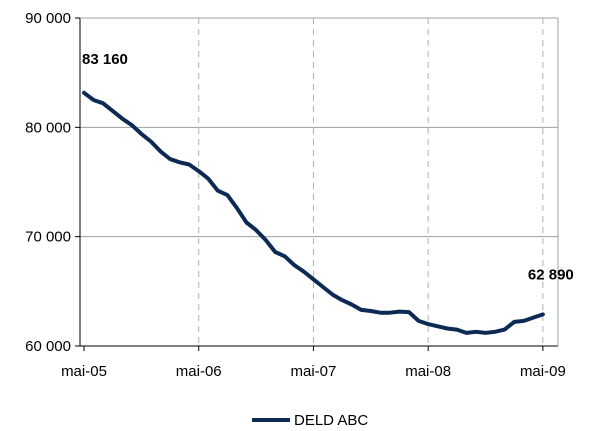 The height and width of the screenshot is (431, 598). I want to click on data-label: 83 160, so click(105, 59).